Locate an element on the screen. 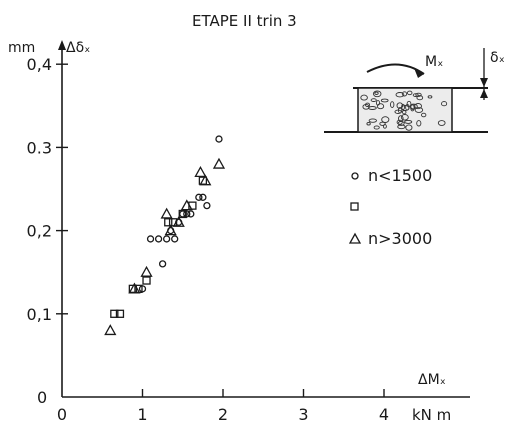 This screenshot has width=510, height=432. y-axis-arrow is located at coordinates (62, 45).